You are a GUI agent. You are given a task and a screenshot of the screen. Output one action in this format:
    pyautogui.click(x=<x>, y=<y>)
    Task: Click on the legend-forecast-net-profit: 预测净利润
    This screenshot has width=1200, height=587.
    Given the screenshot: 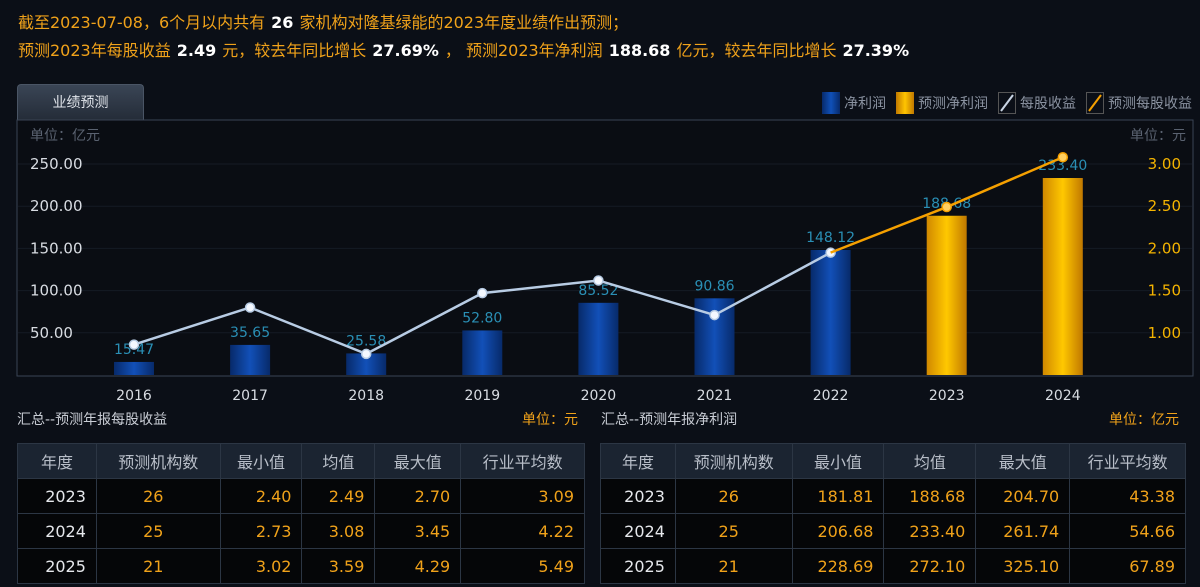 What is the action you would take?
    pyautogui.click(x=942, y=103)
    